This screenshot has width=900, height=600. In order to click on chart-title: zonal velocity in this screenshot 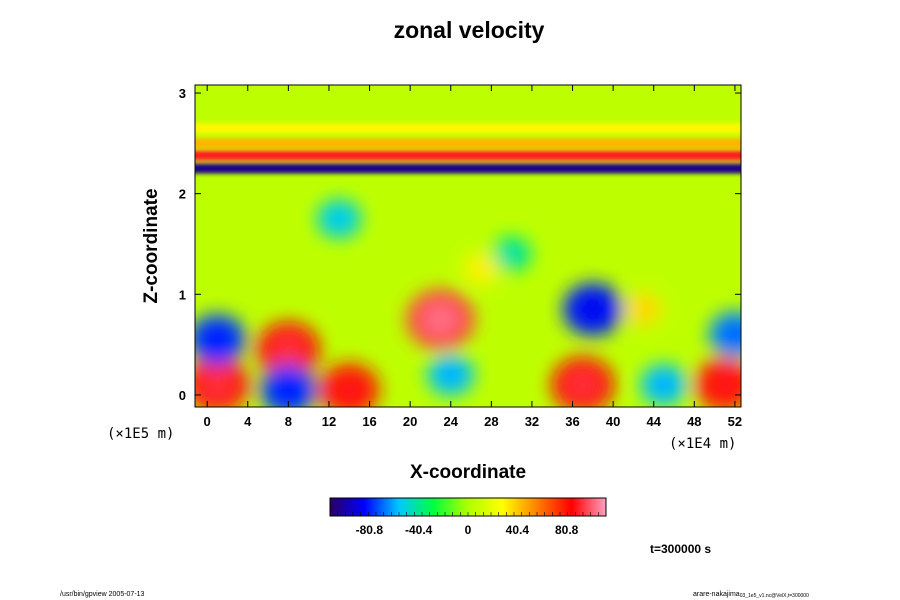, I will do `click(469, 30)`.